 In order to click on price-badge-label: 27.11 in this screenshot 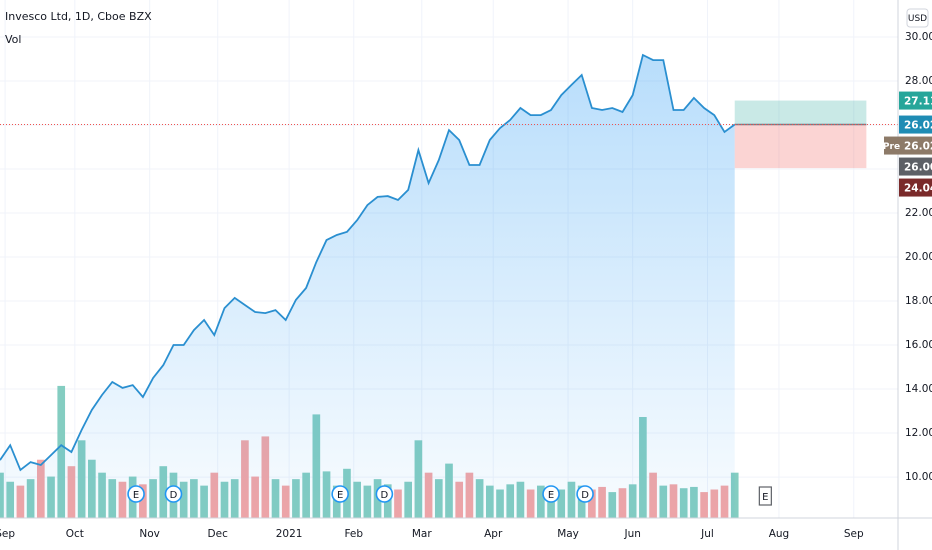, I will do `click(918, 102)`.